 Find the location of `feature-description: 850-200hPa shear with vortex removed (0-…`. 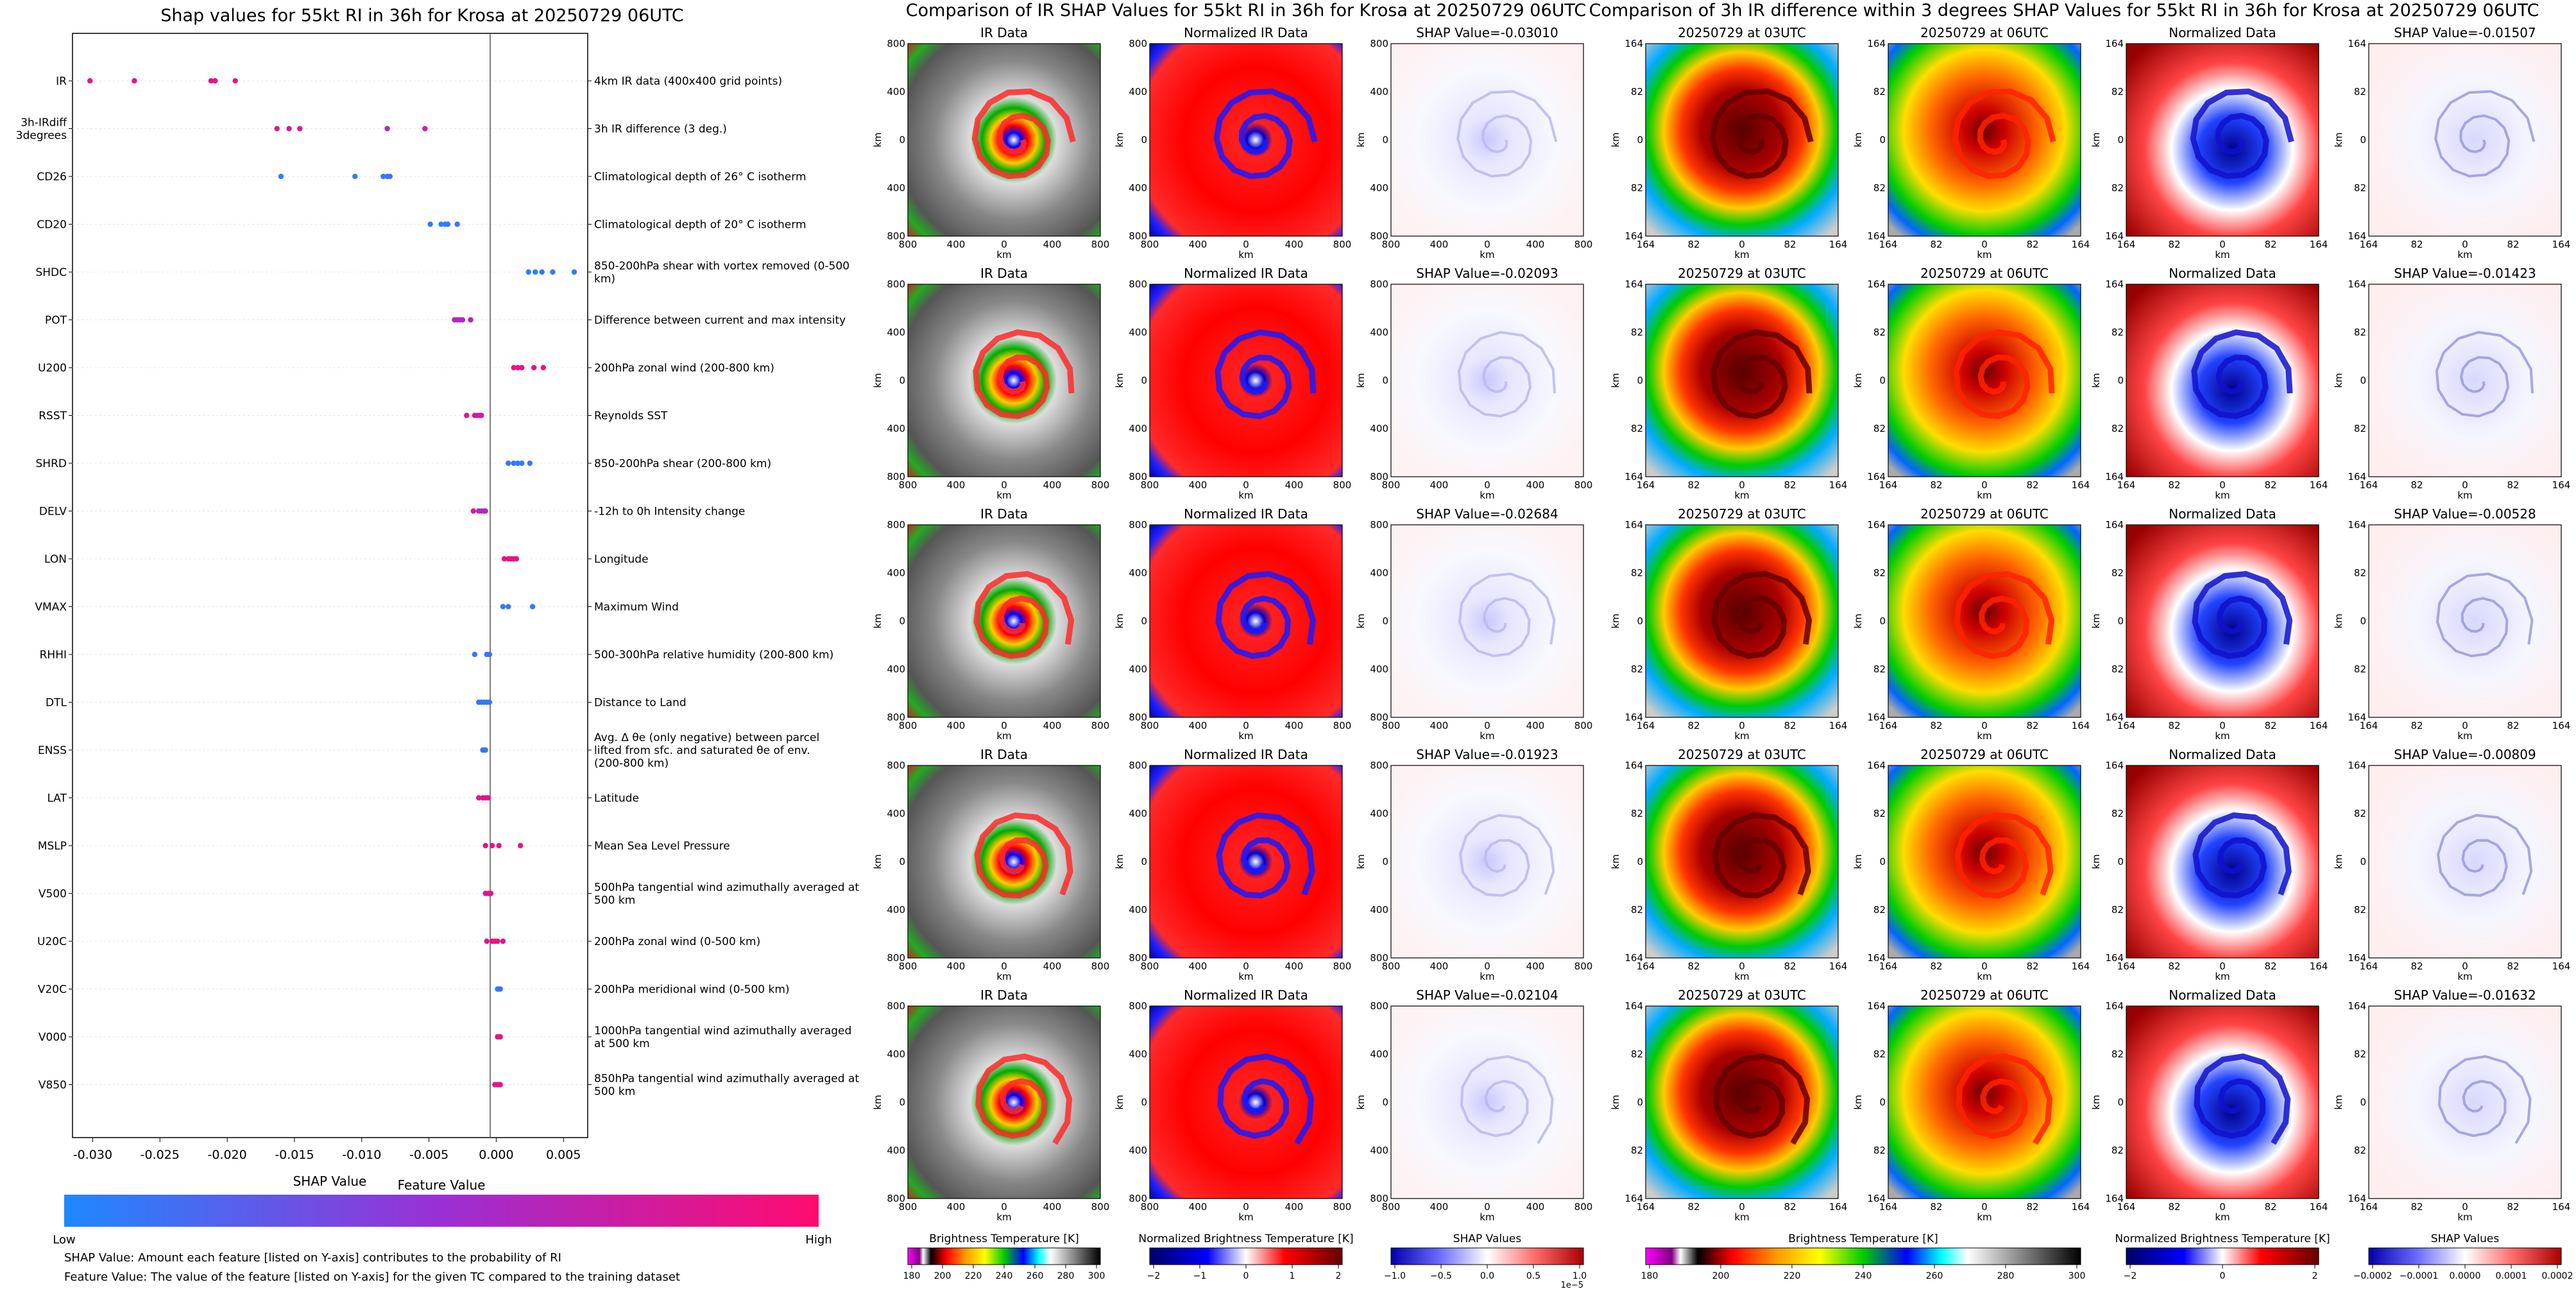

feature-description: 850-200hPa shear with vortex removed (0-… is located at coordinates (721, 273).